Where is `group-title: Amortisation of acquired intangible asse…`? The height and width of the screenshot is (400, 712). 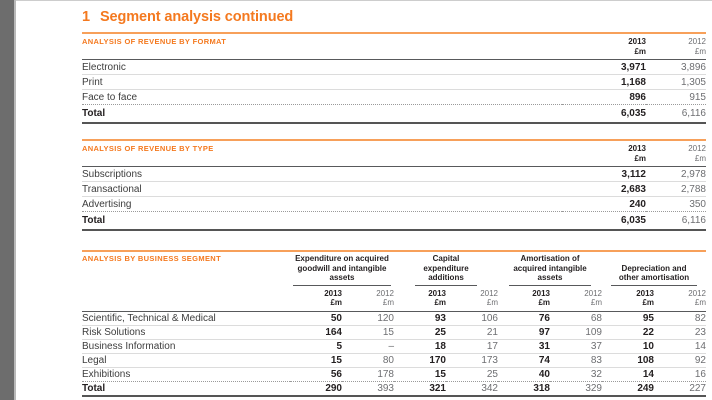 group-title: Amortisation of acquired intangible asse… is located at coordinates (550, 270).